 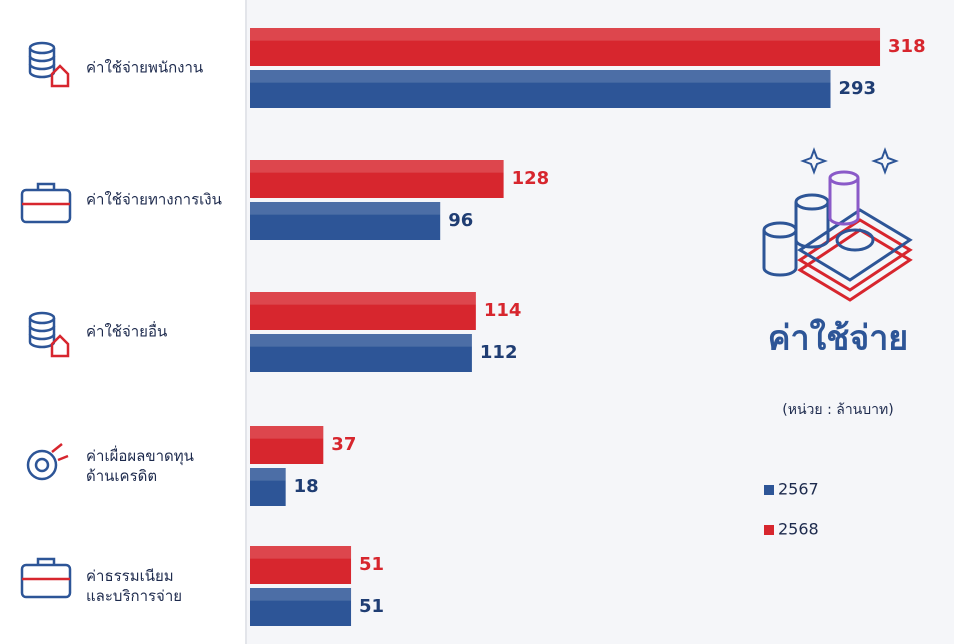 What do you see at coordinates (798, 529) in the screenshot?
I see `legend-label: 2568` at bounding box center [798, 529].